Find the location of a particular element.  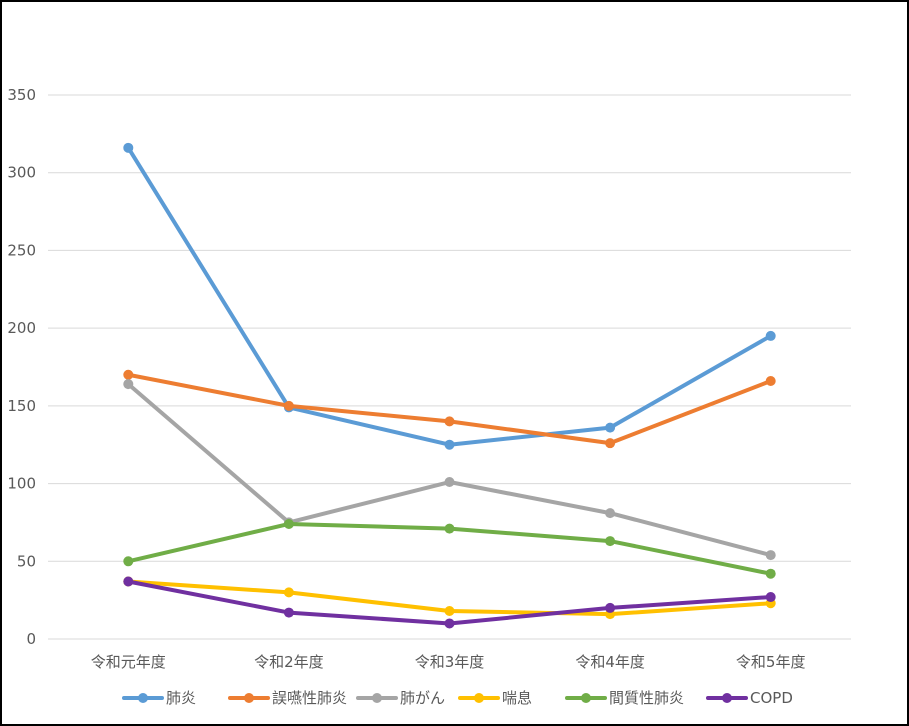

legend-item: COPD is located at coordinates (749, 698).